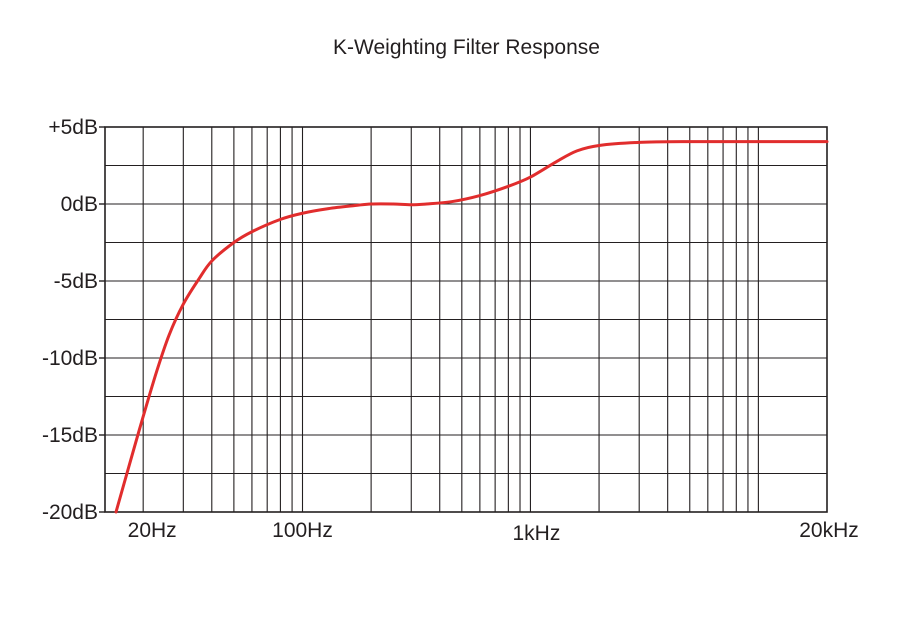 The height and width of the screenshot is (643, 900). I want to click on y-tick-label: 0dB, so click(79, 204).